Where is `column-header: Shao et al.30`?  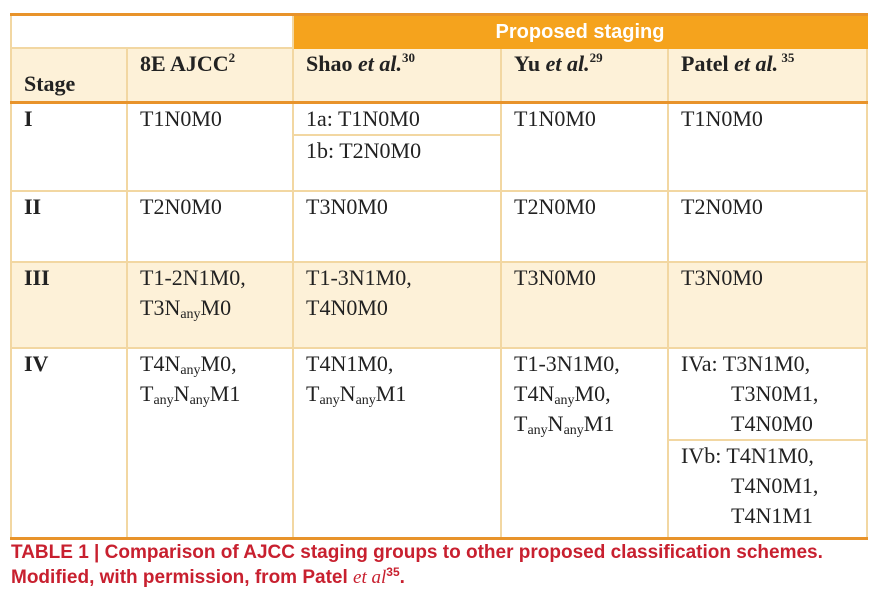
column-header: Shao et al.30 is located at coordinates (397, 76).